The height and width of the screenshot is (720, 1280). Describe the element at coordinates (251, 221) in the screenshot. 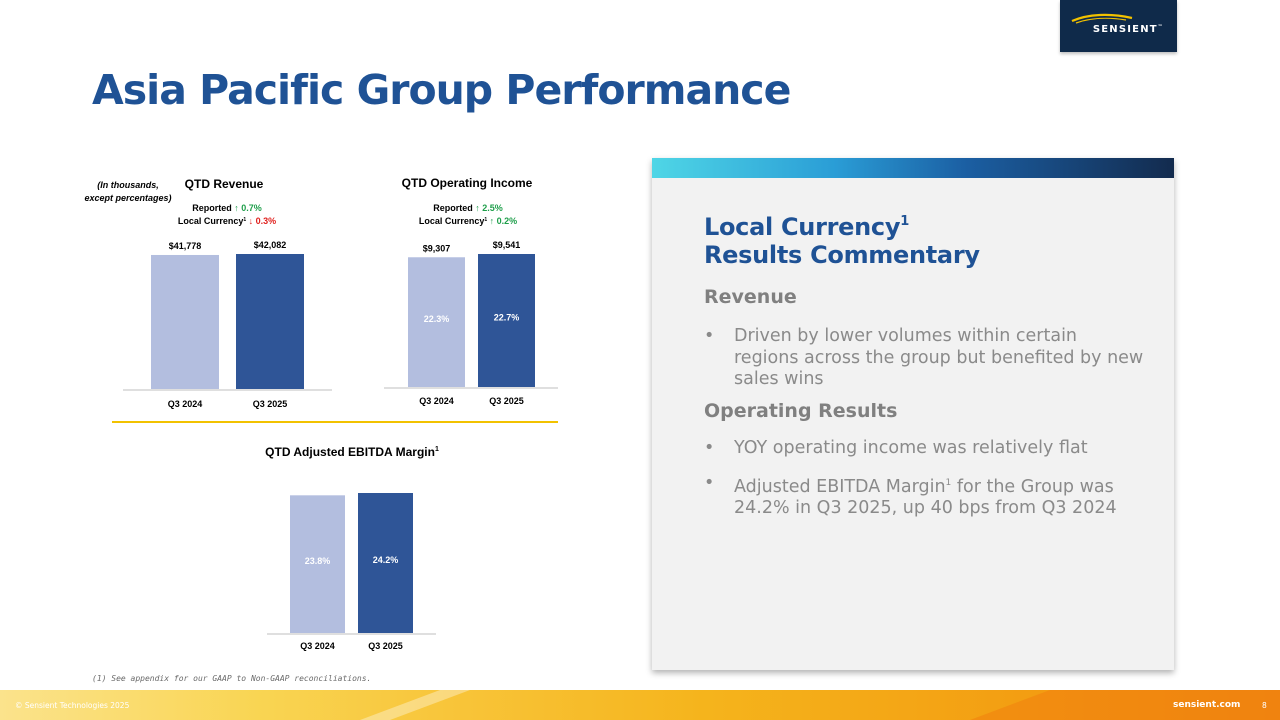

I see `arrow-down-icon: ↓` at that location.